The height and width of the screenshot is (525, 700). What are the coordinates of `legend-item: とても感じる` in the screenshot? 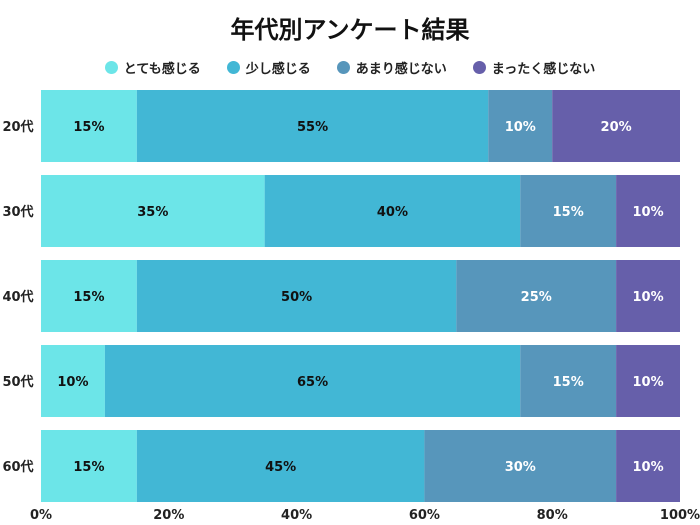 It's located at (152, 67).